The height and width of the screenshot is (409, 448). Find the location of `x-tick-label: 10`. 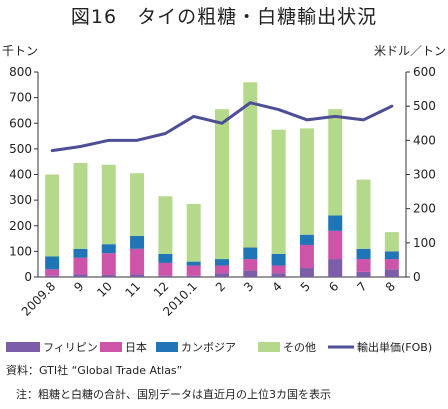

x-tick-label: 10 is located at coordinates (104, 289).